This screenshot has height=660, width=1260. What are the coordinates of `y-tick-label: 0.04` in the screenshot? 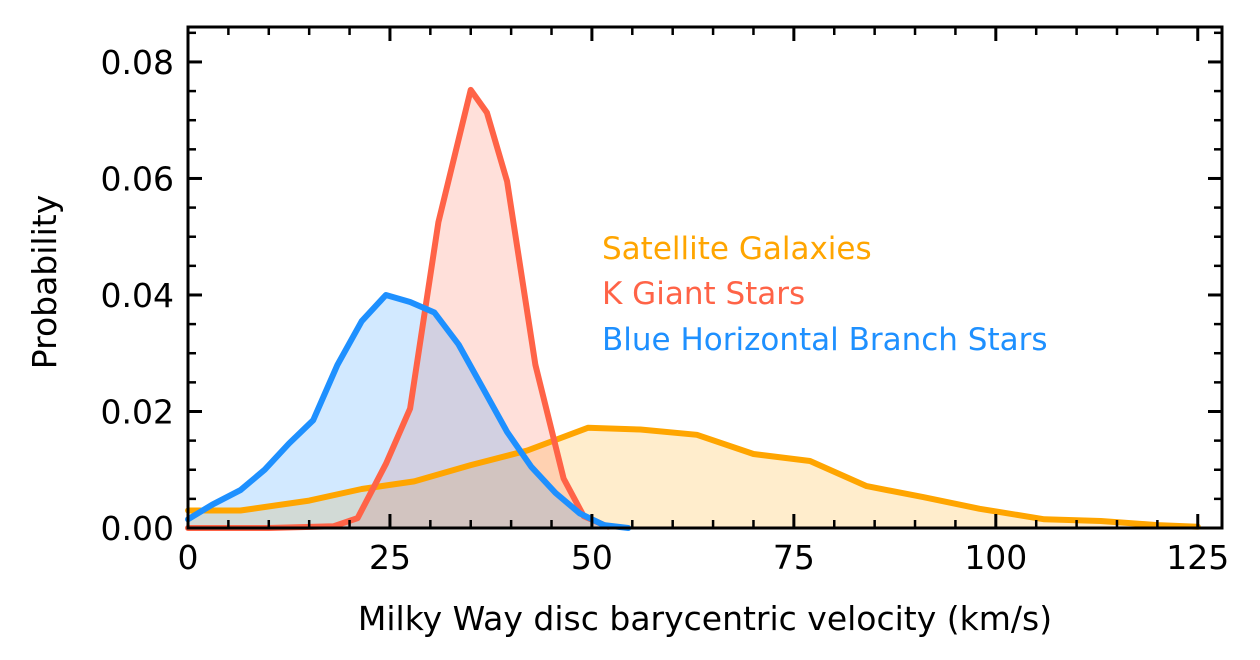 It's located at (137, 295).